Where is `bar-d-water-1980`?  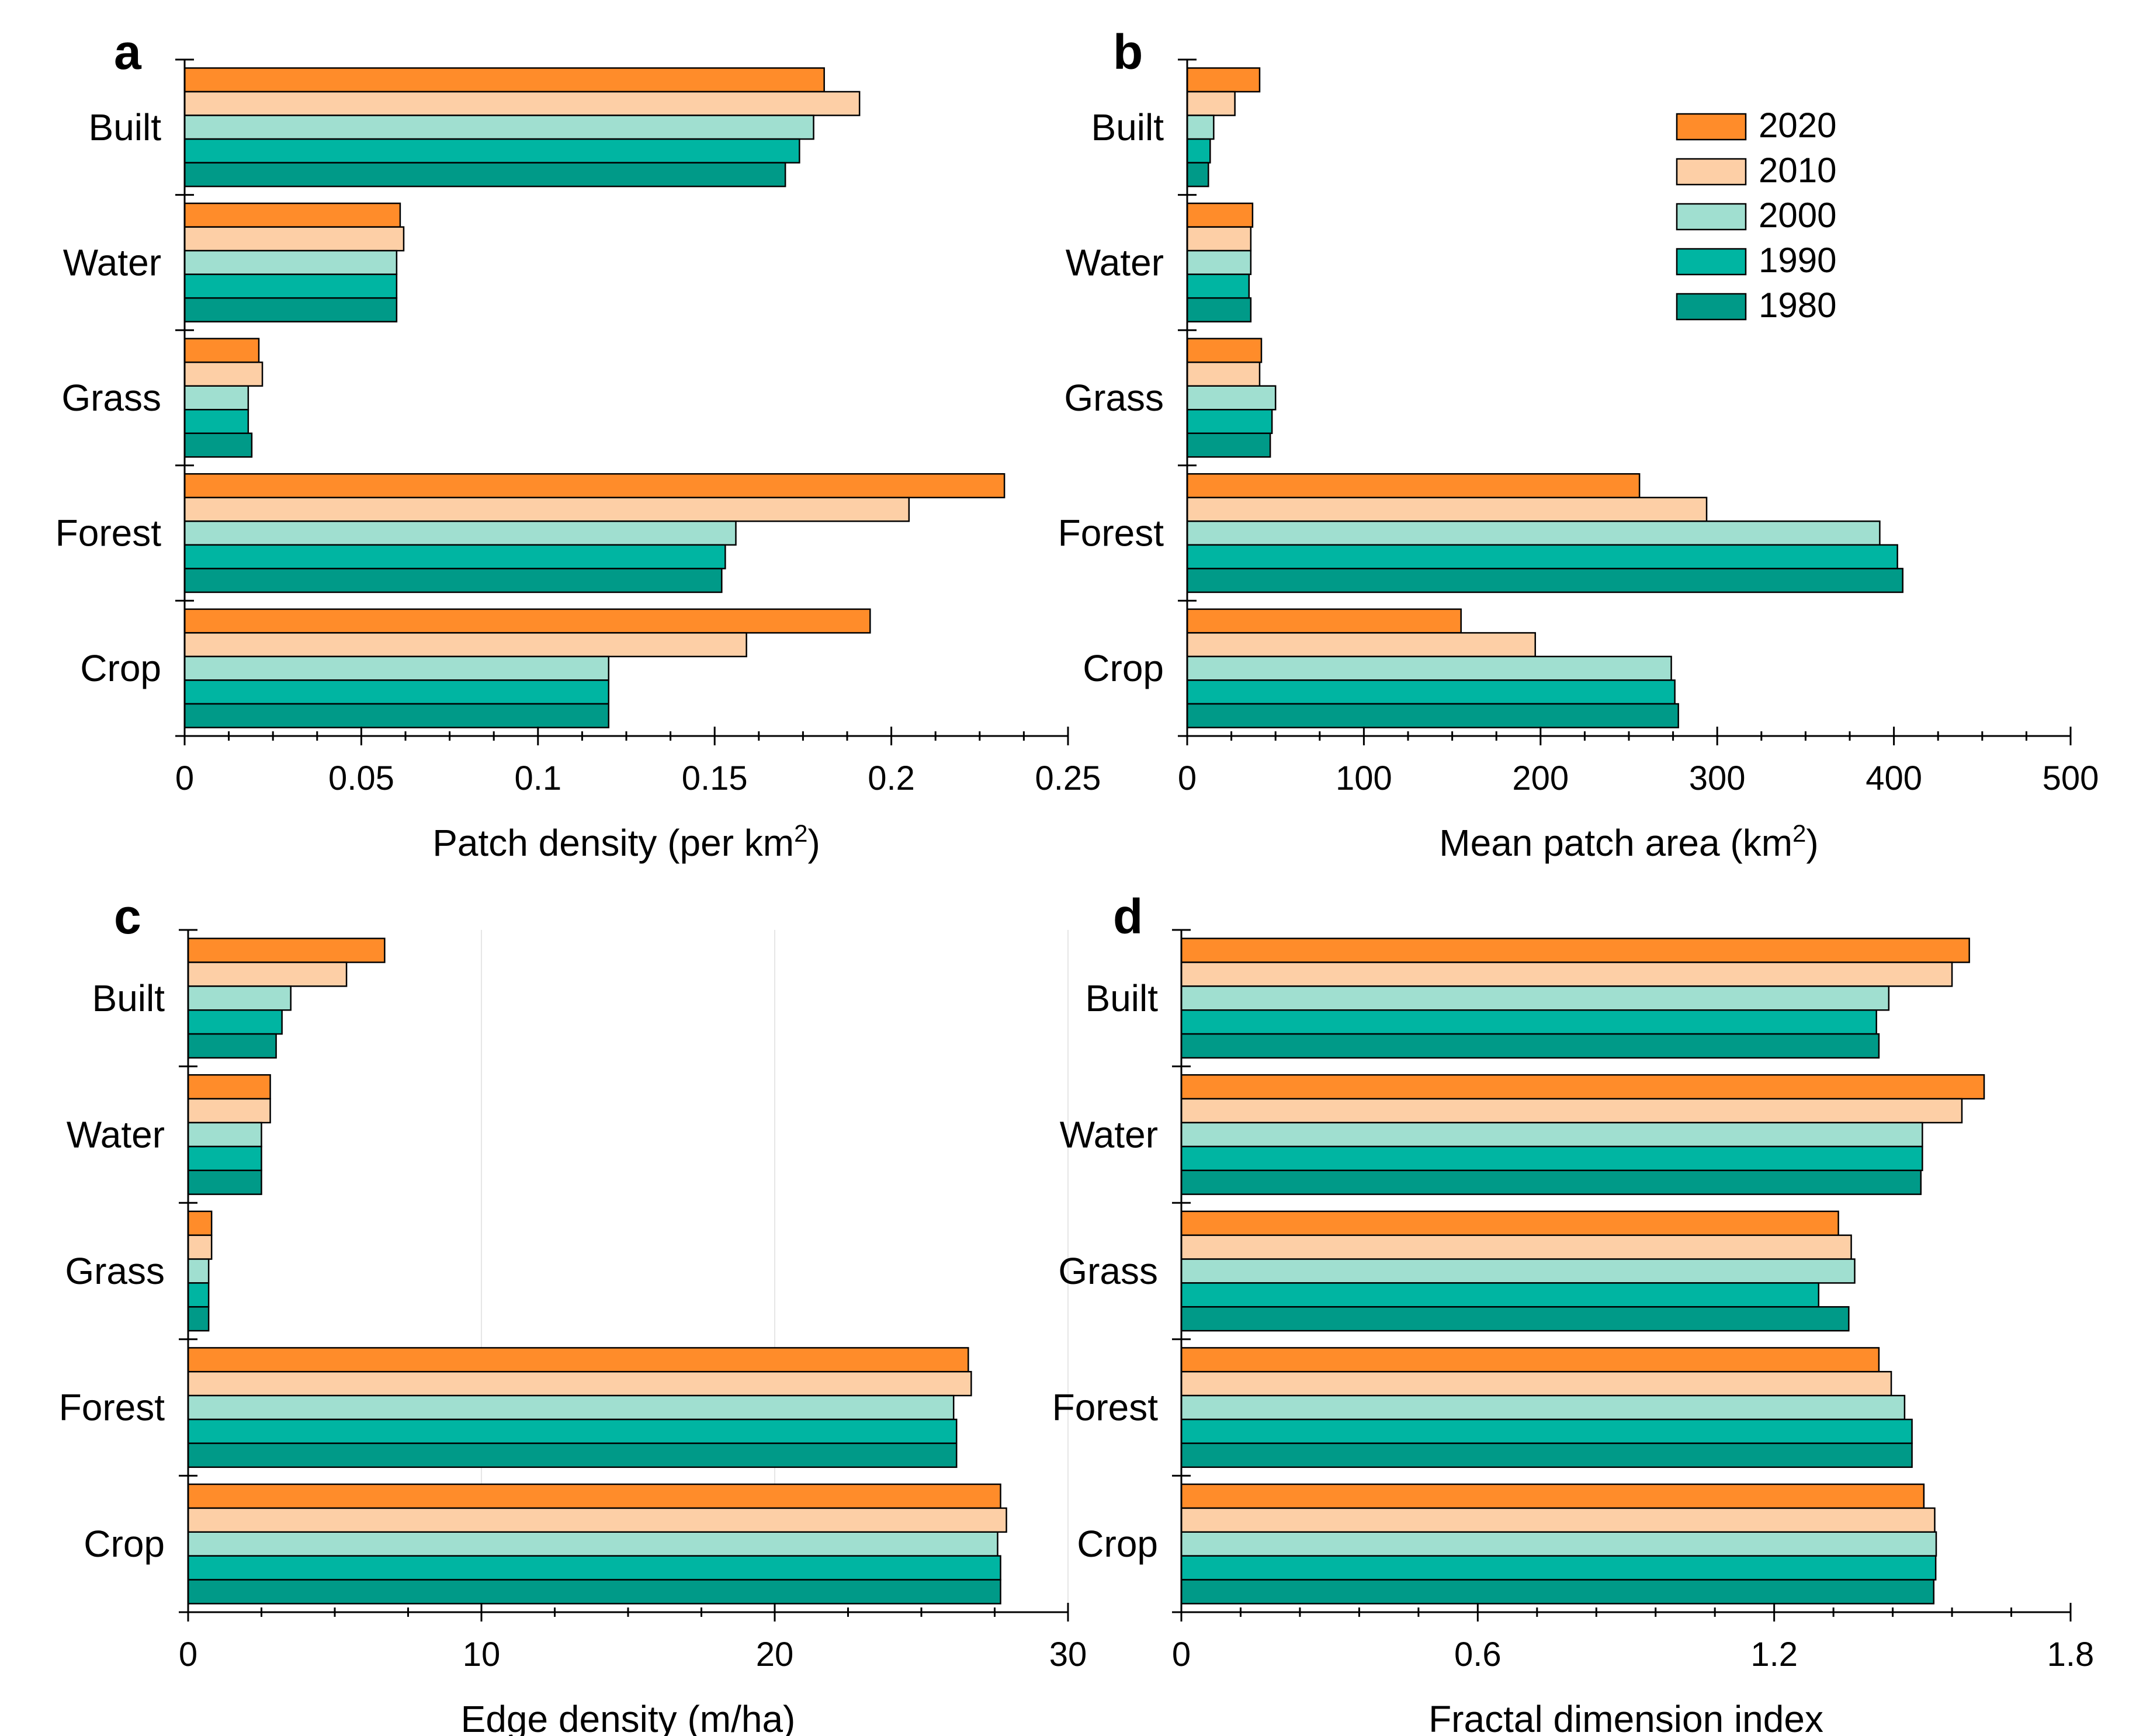 bar-d-water-1980 is located at coordinates (1551, 1182).